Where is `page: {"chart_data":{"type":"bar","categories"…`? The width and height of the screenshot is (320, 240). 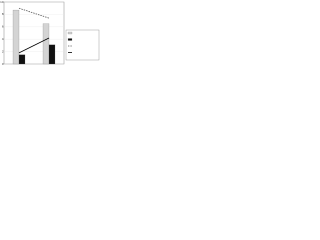
page: {"chart_data":{"type":"bar","categories"… is located at coordinates (50, 39).